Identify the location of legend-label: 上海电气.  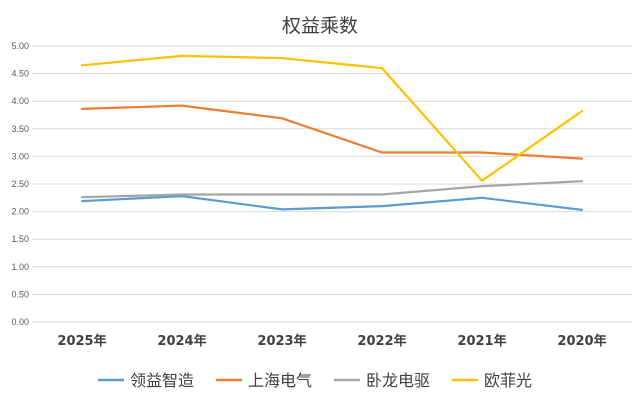
(280, 380).